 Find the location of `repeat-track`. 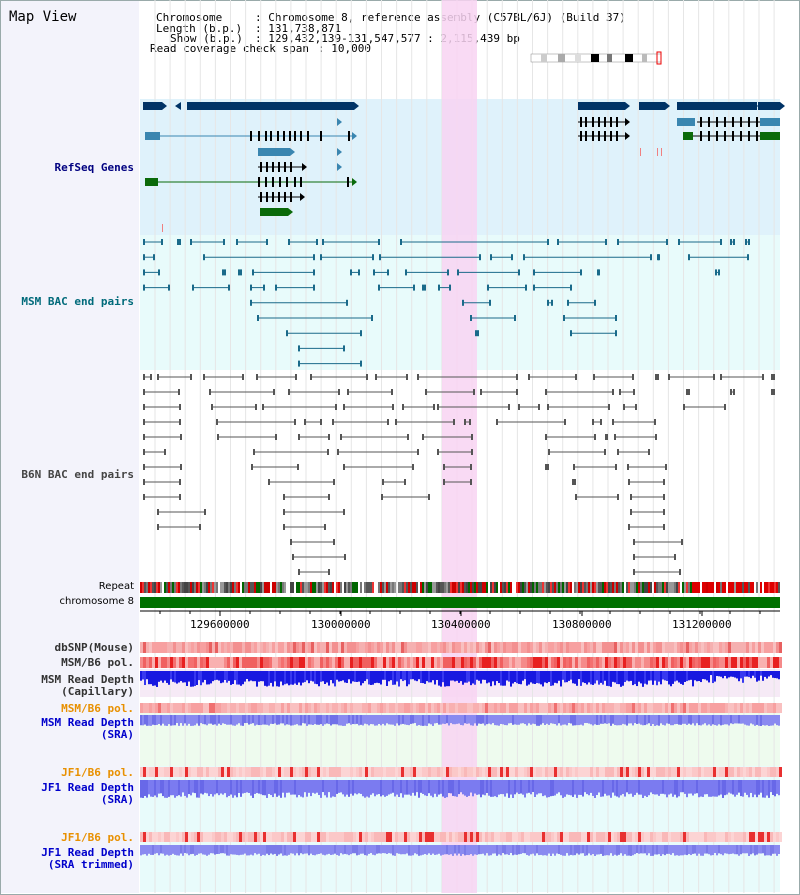

repeat-track is located at coordinates (460, 587).